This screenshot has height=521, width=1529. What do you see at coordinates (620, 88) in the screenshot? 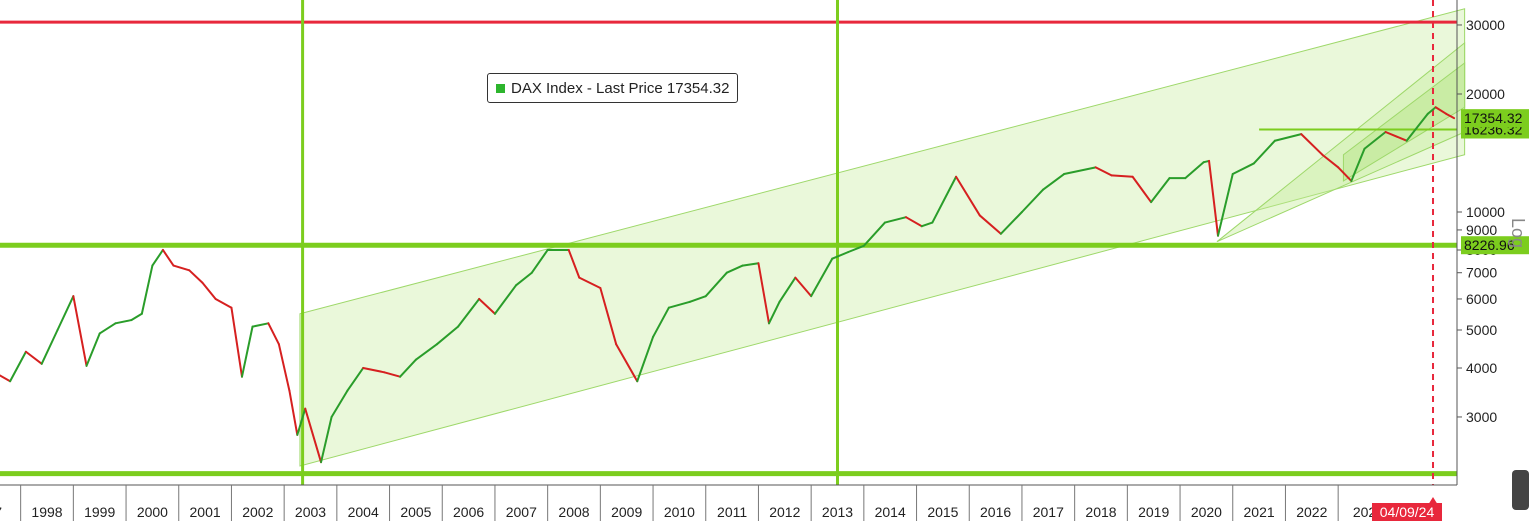
I see `legend-label: DAX Index - Last Price 17354.32` at bounding box center [620, 88].